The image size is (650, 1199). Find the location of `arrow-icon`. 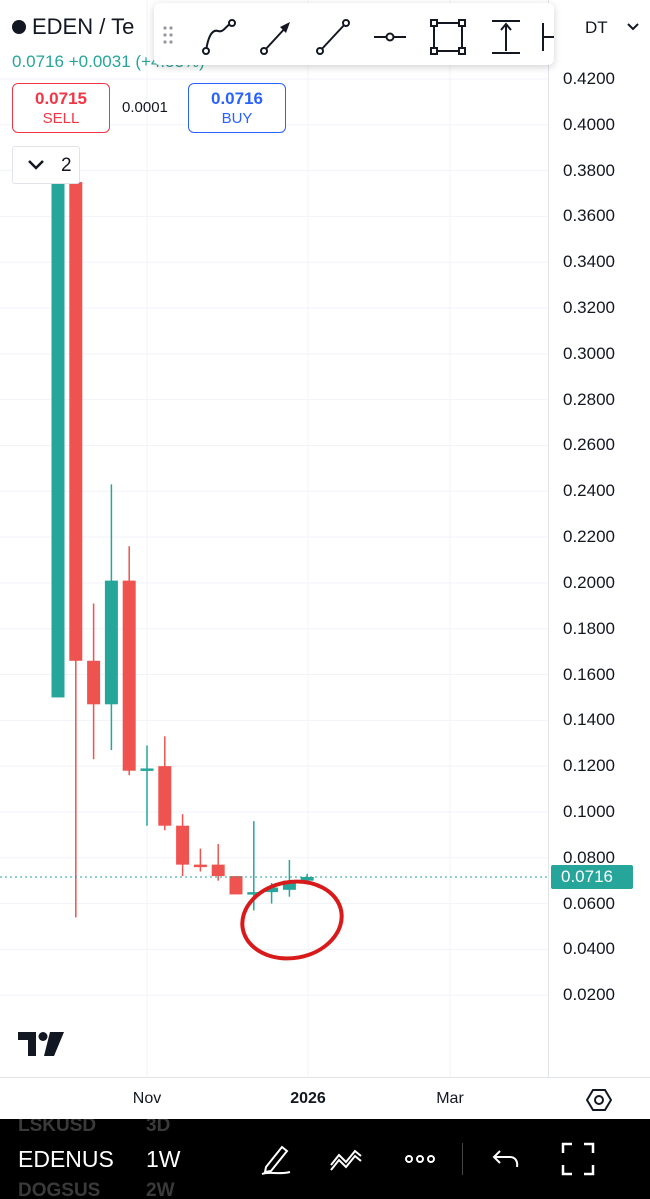

arrow-icon is located at coordinates (276, 37).